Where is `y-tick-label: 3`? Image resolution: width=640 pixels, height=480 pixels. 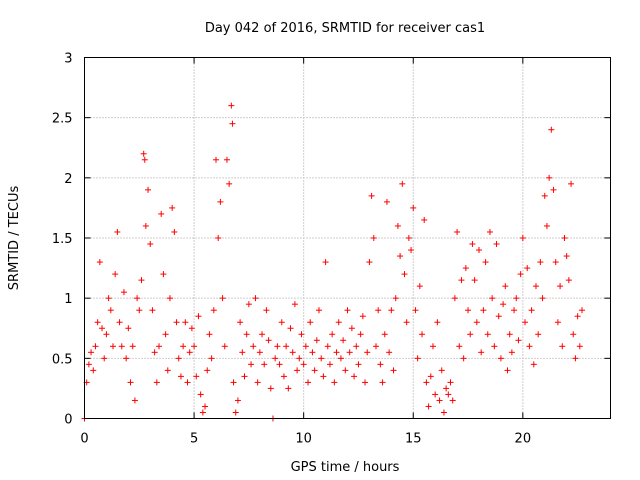 y-tick-label: 3 is located at coordinates (68, 59).